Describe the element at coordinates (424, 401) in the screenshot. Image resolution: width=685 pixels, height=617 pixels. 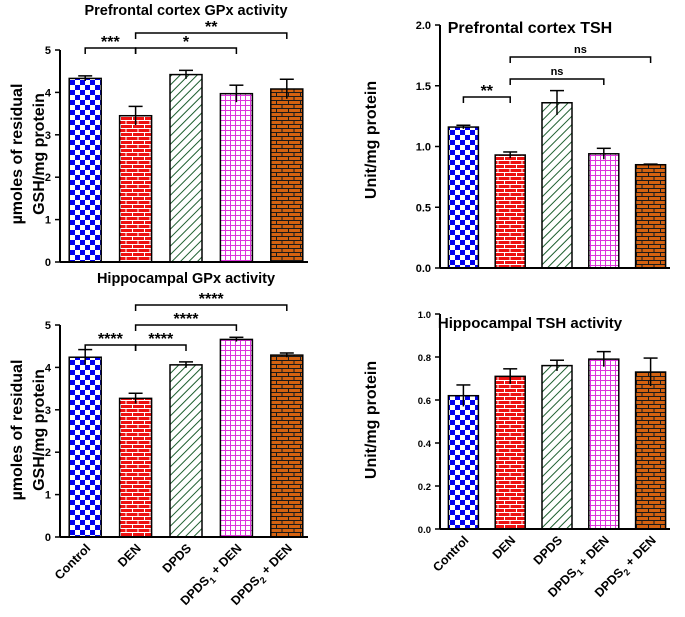
I see `y-tick-label: 0.6` at that location.